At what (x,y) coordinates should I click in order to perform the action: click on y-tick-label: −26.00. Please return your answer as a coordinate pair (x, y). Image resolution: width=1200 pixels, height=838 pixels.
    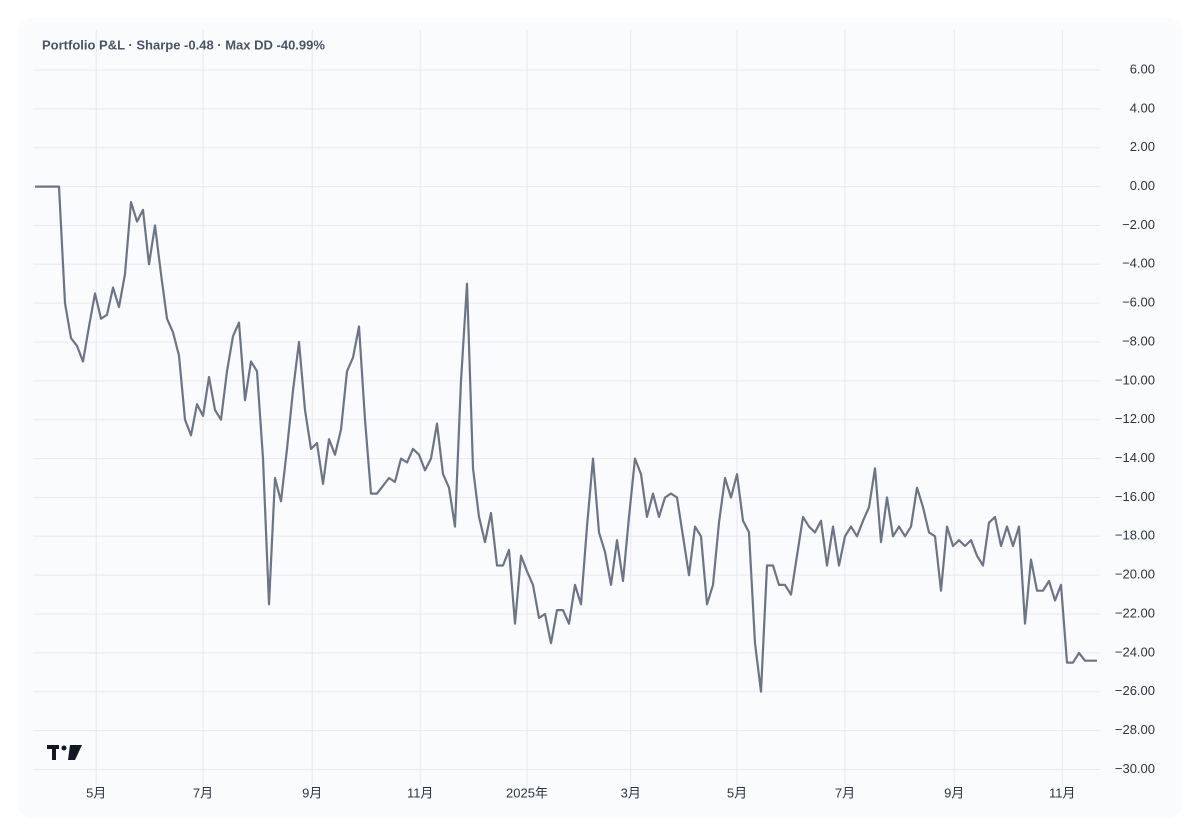
    Looking at the image, I should click on (1135, 690).